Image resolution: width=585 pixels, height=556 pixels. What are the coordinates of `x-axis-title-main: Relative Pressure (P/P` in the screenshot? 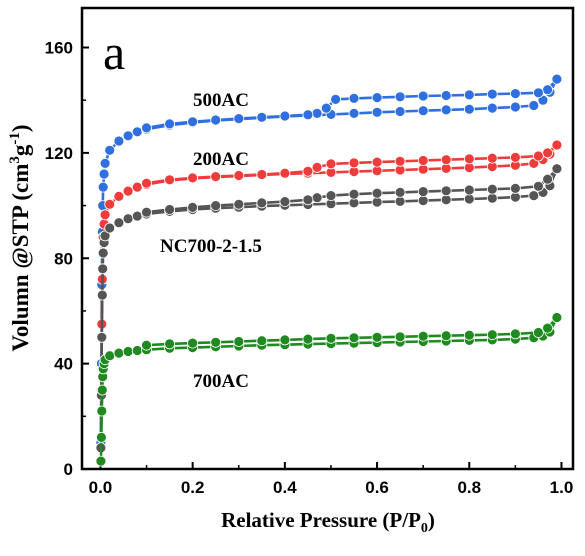 It's located at (321, 520).